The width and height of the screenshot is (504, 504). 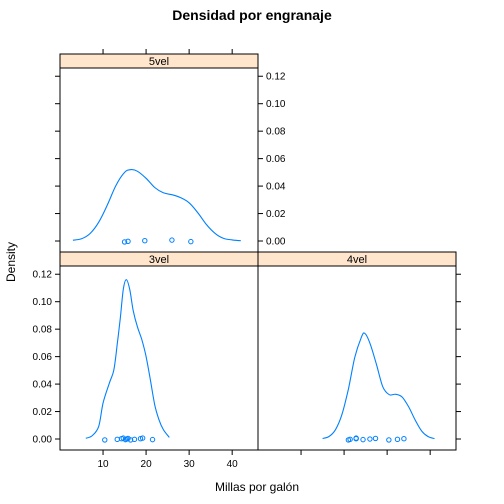 What do you see at coordinates (252, 15) in the screenshot?
I see `chart-title: Densidad por engranaje` at bounding box center [252, 15].